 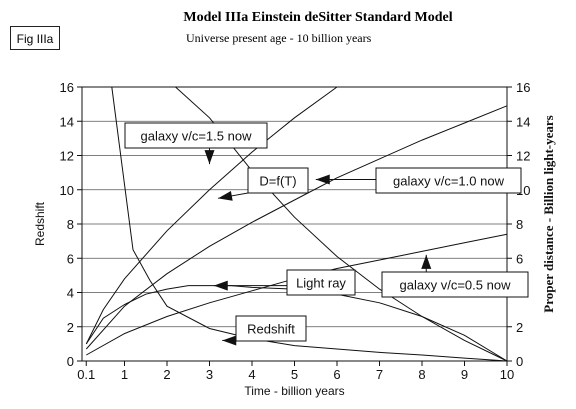 I want to click on annotation-label: galaxy v/c=1.5 now, so click(x=197, y=136).